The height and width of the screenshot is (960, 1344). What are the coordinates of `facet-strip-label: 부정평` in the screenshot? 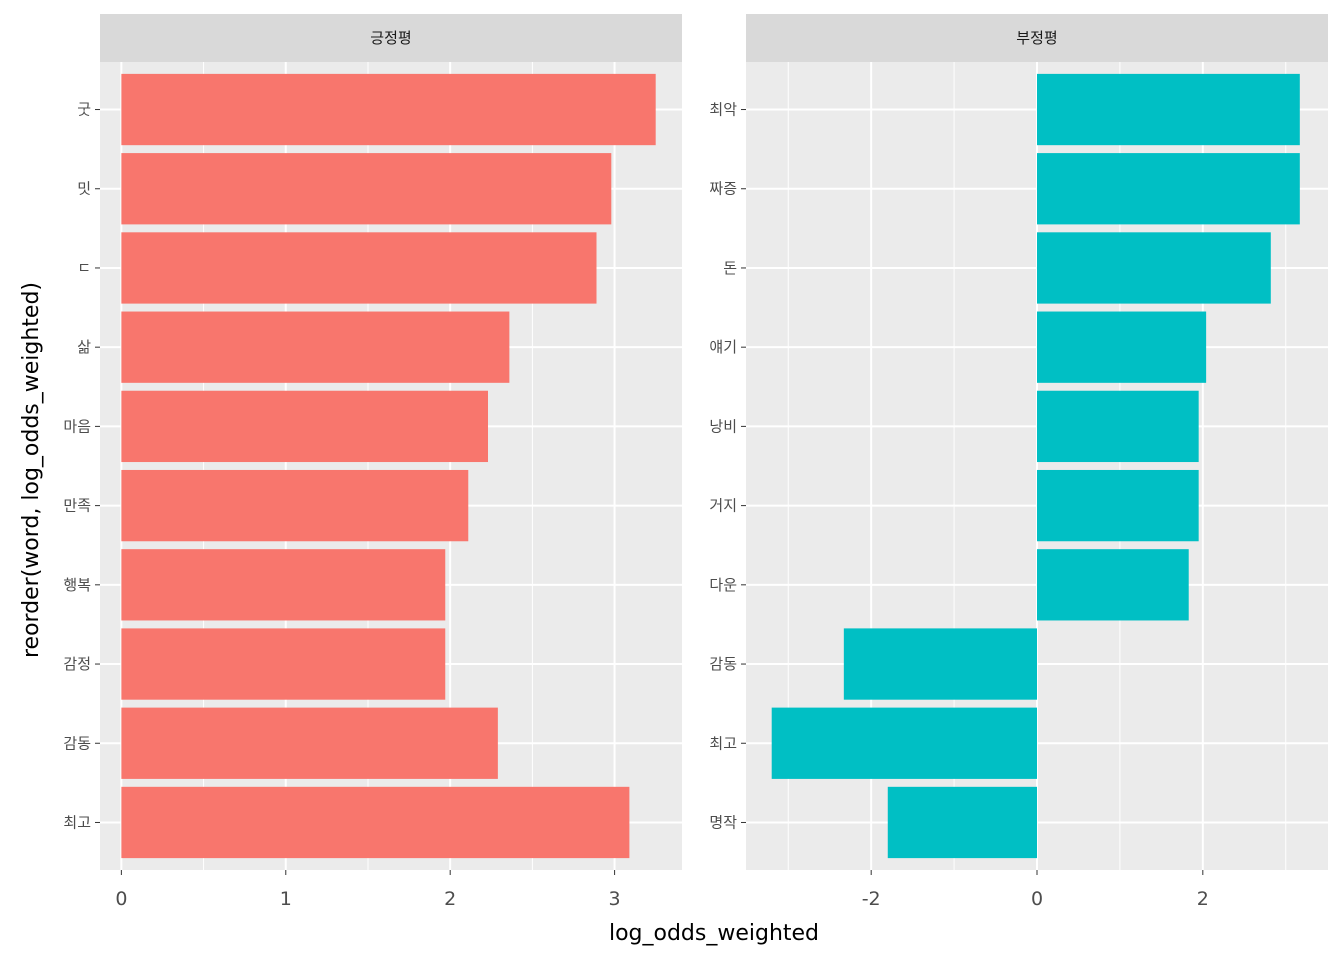 It's located at (1036, 38).